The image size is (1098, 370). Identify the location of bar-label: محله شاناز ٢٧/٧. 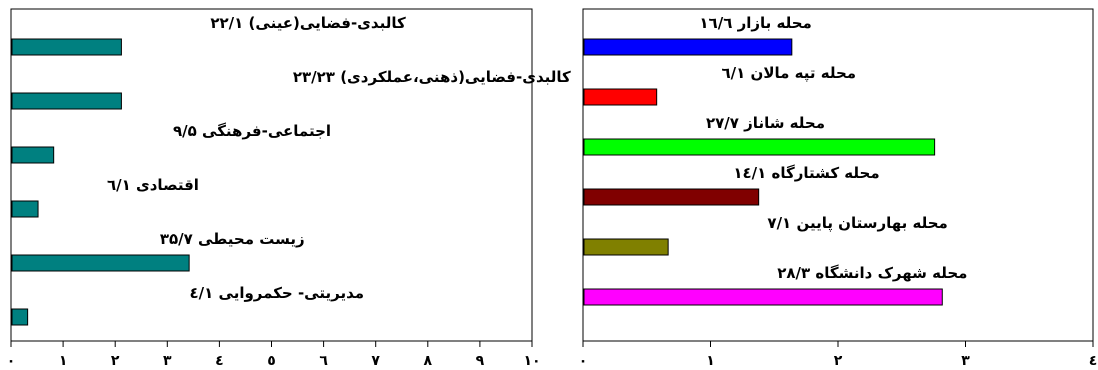
(765, 123).